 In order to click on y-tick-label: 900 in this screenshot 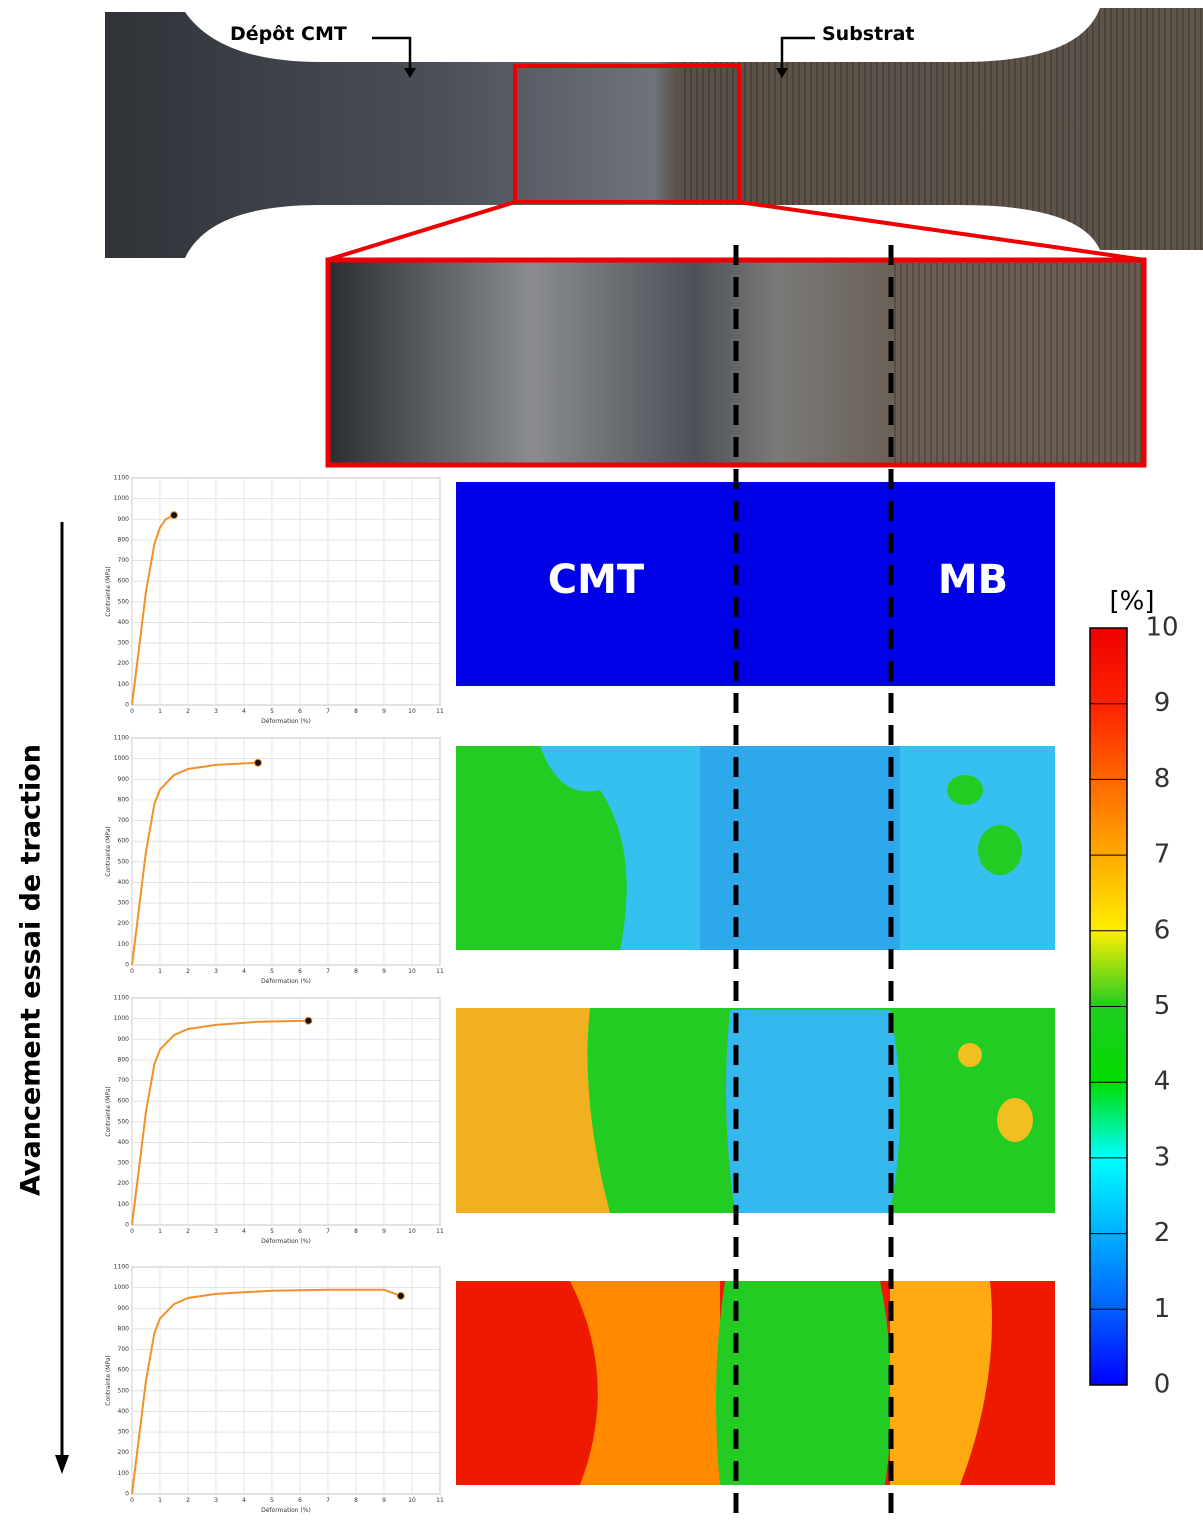, I will do `click(124, 1039)`.